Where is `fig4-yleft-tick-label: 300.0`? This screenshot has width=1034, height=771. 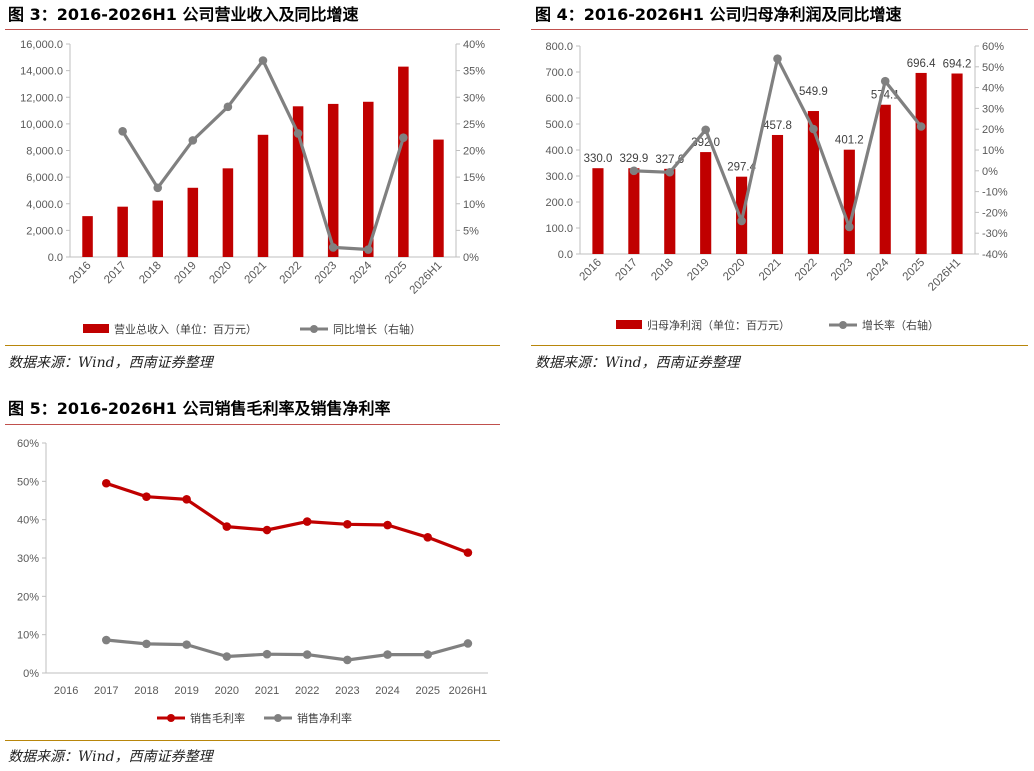
fig4-yleft-tick-label: 300.0 is located at coordinates (559, 177).